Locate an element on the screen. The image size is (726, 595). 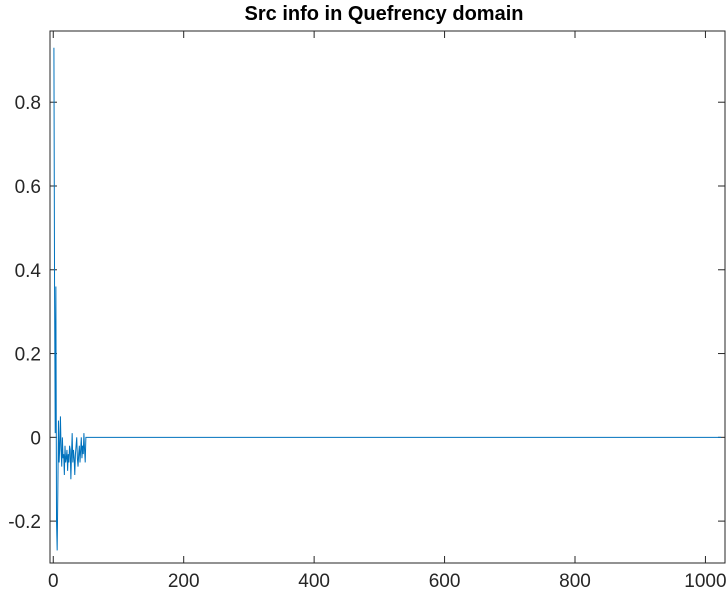
x-tick-labels: 0 200 400 600 800 1000 is located at coordinates (387, 581).